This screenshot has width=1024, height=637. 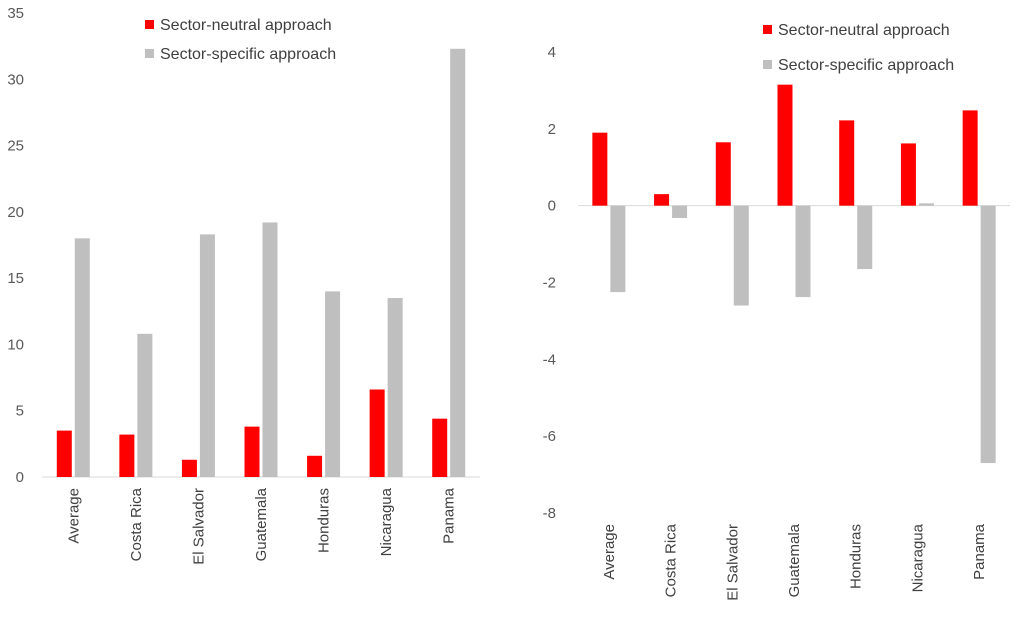 I want to click on y-tick-label: 15, so click(x=15, y=278).